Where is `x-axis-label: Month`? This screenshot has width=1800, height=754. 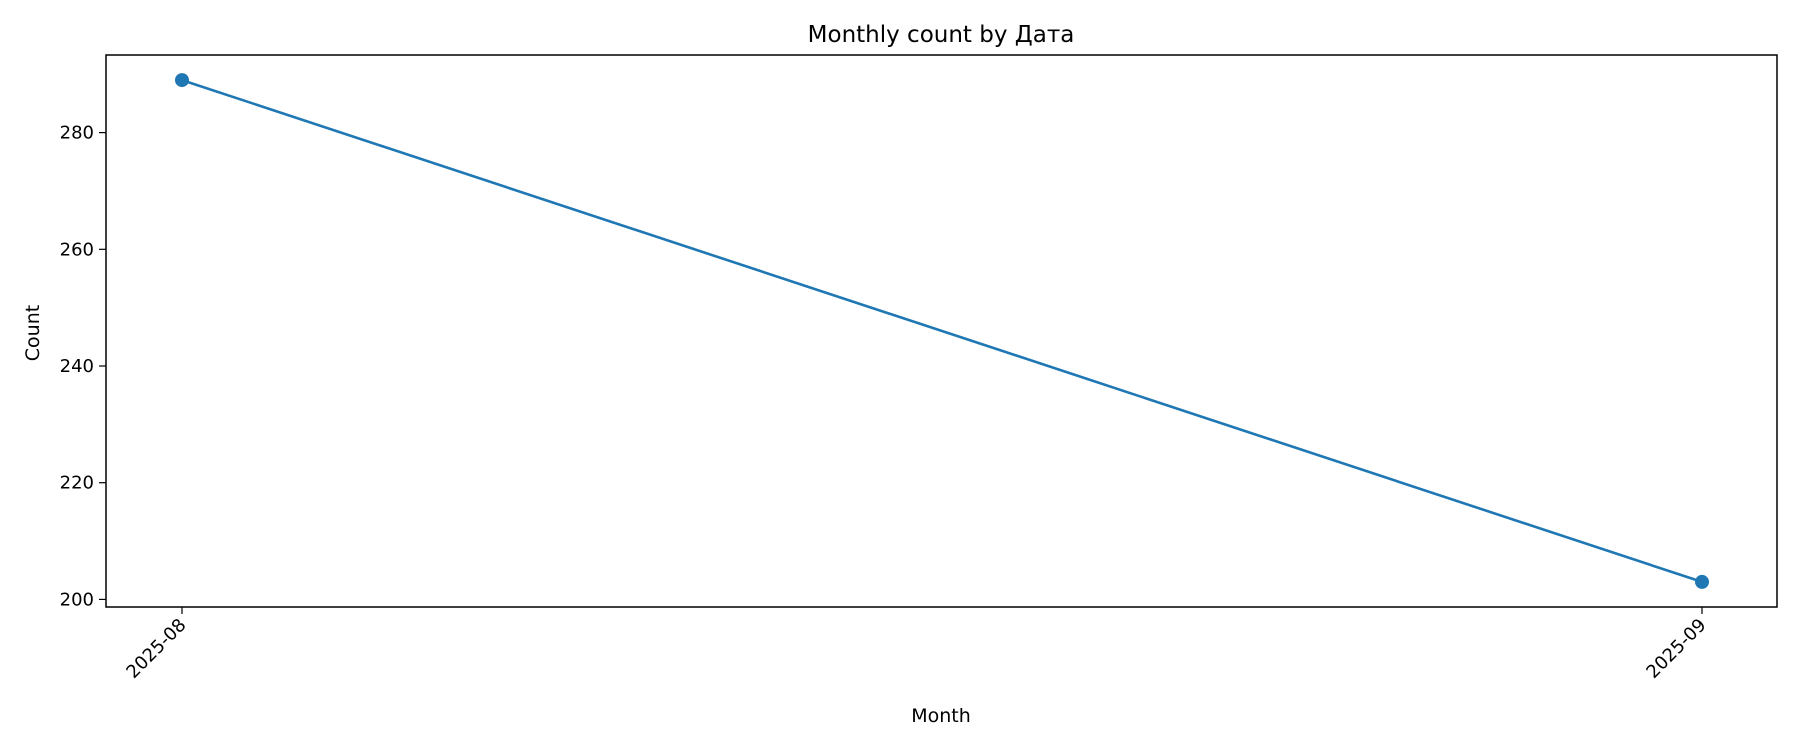
x-axis-label: Month is located at coordinates (941, 716).